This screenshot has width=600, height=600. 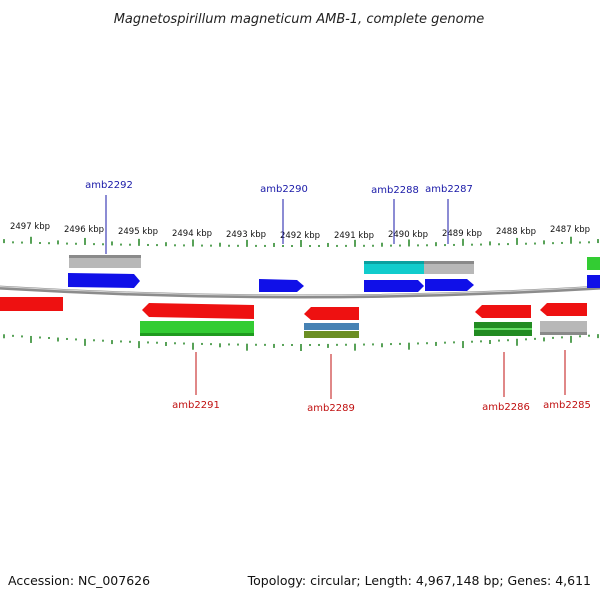 What do you see at coordinates (138, 232) in the screenshot?
I see `kbp-label: 2495 kbp` at bounding box center [138, 232].